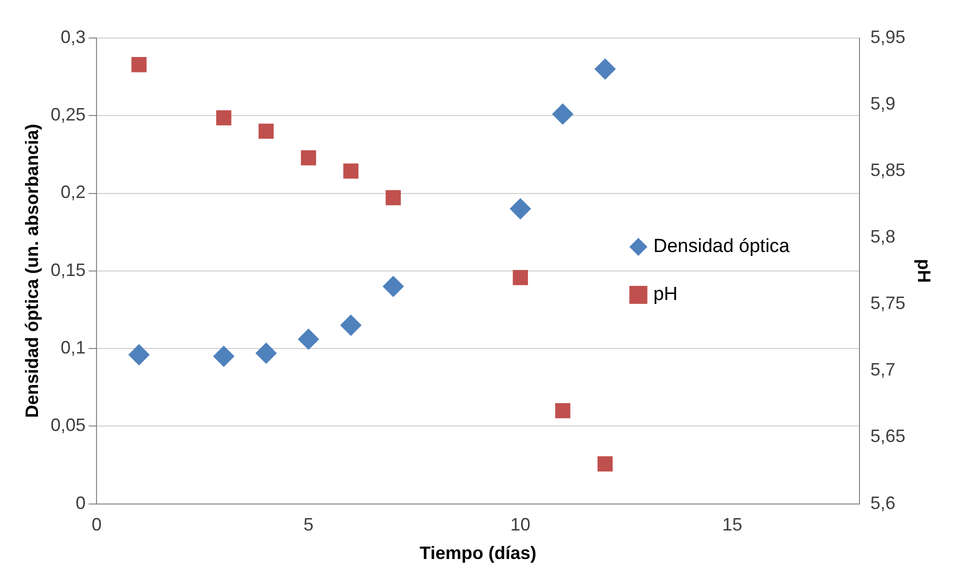 The height and width of the screenshot is (584, 958). What do you see at coordinates (81, 502) in the screenshot?
I see `y-tick-label: 0` at bounding box center [81, 502].